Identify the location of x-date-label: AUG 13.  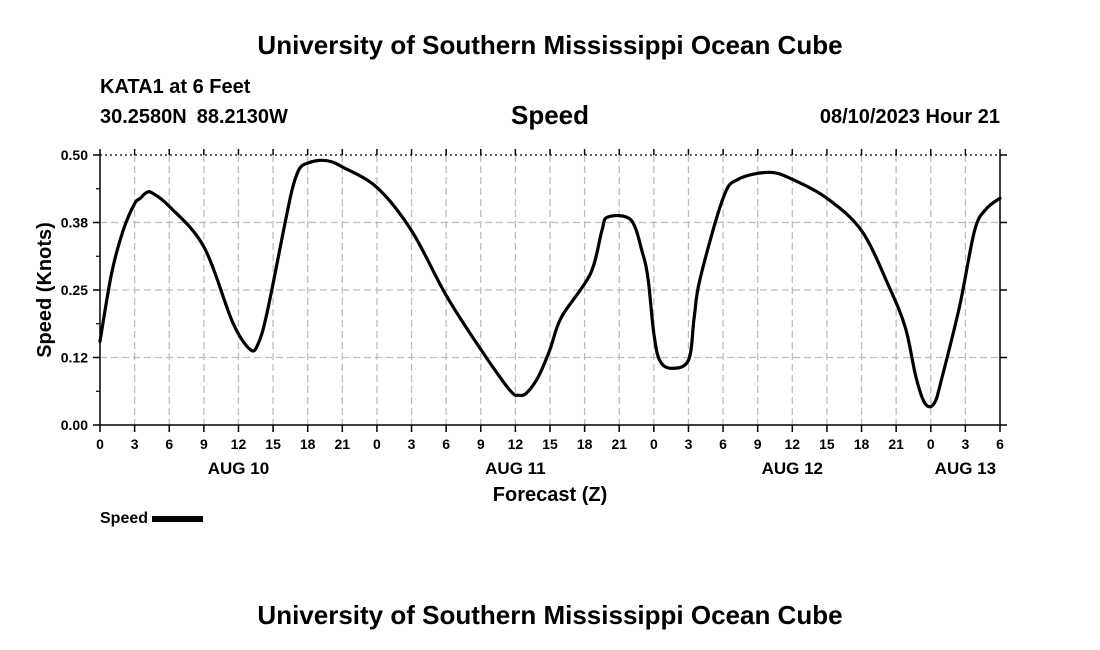
(965, 468).